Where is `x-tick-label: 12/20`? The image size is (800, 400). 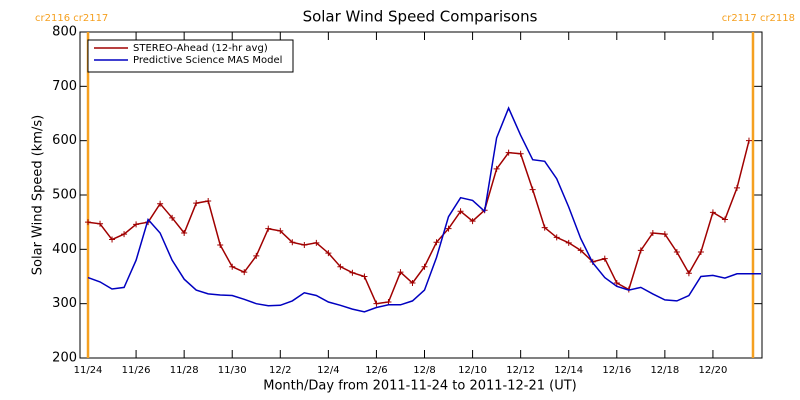 x-tick-label: 12/20 is located at coordinates (713, 370).